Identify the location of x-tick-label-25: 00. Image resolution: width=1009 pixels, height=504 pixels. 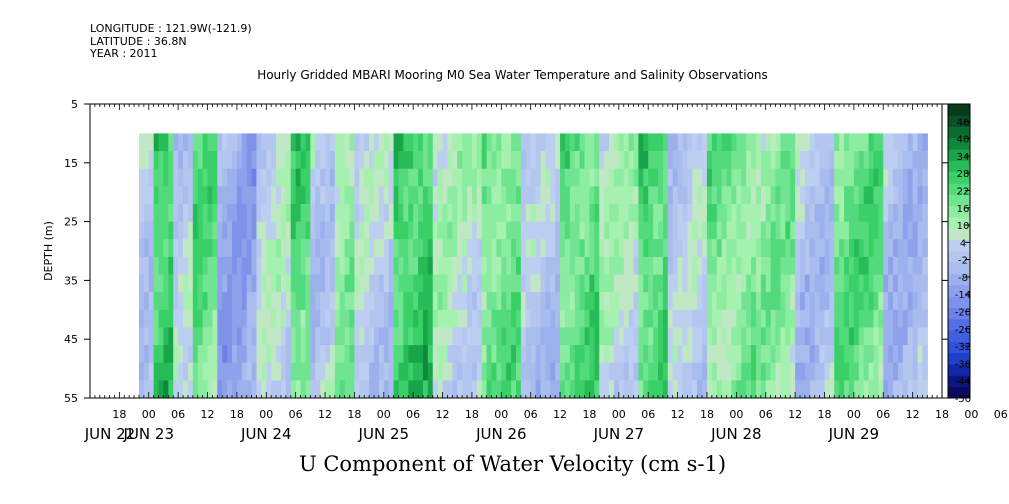
(854, 414).